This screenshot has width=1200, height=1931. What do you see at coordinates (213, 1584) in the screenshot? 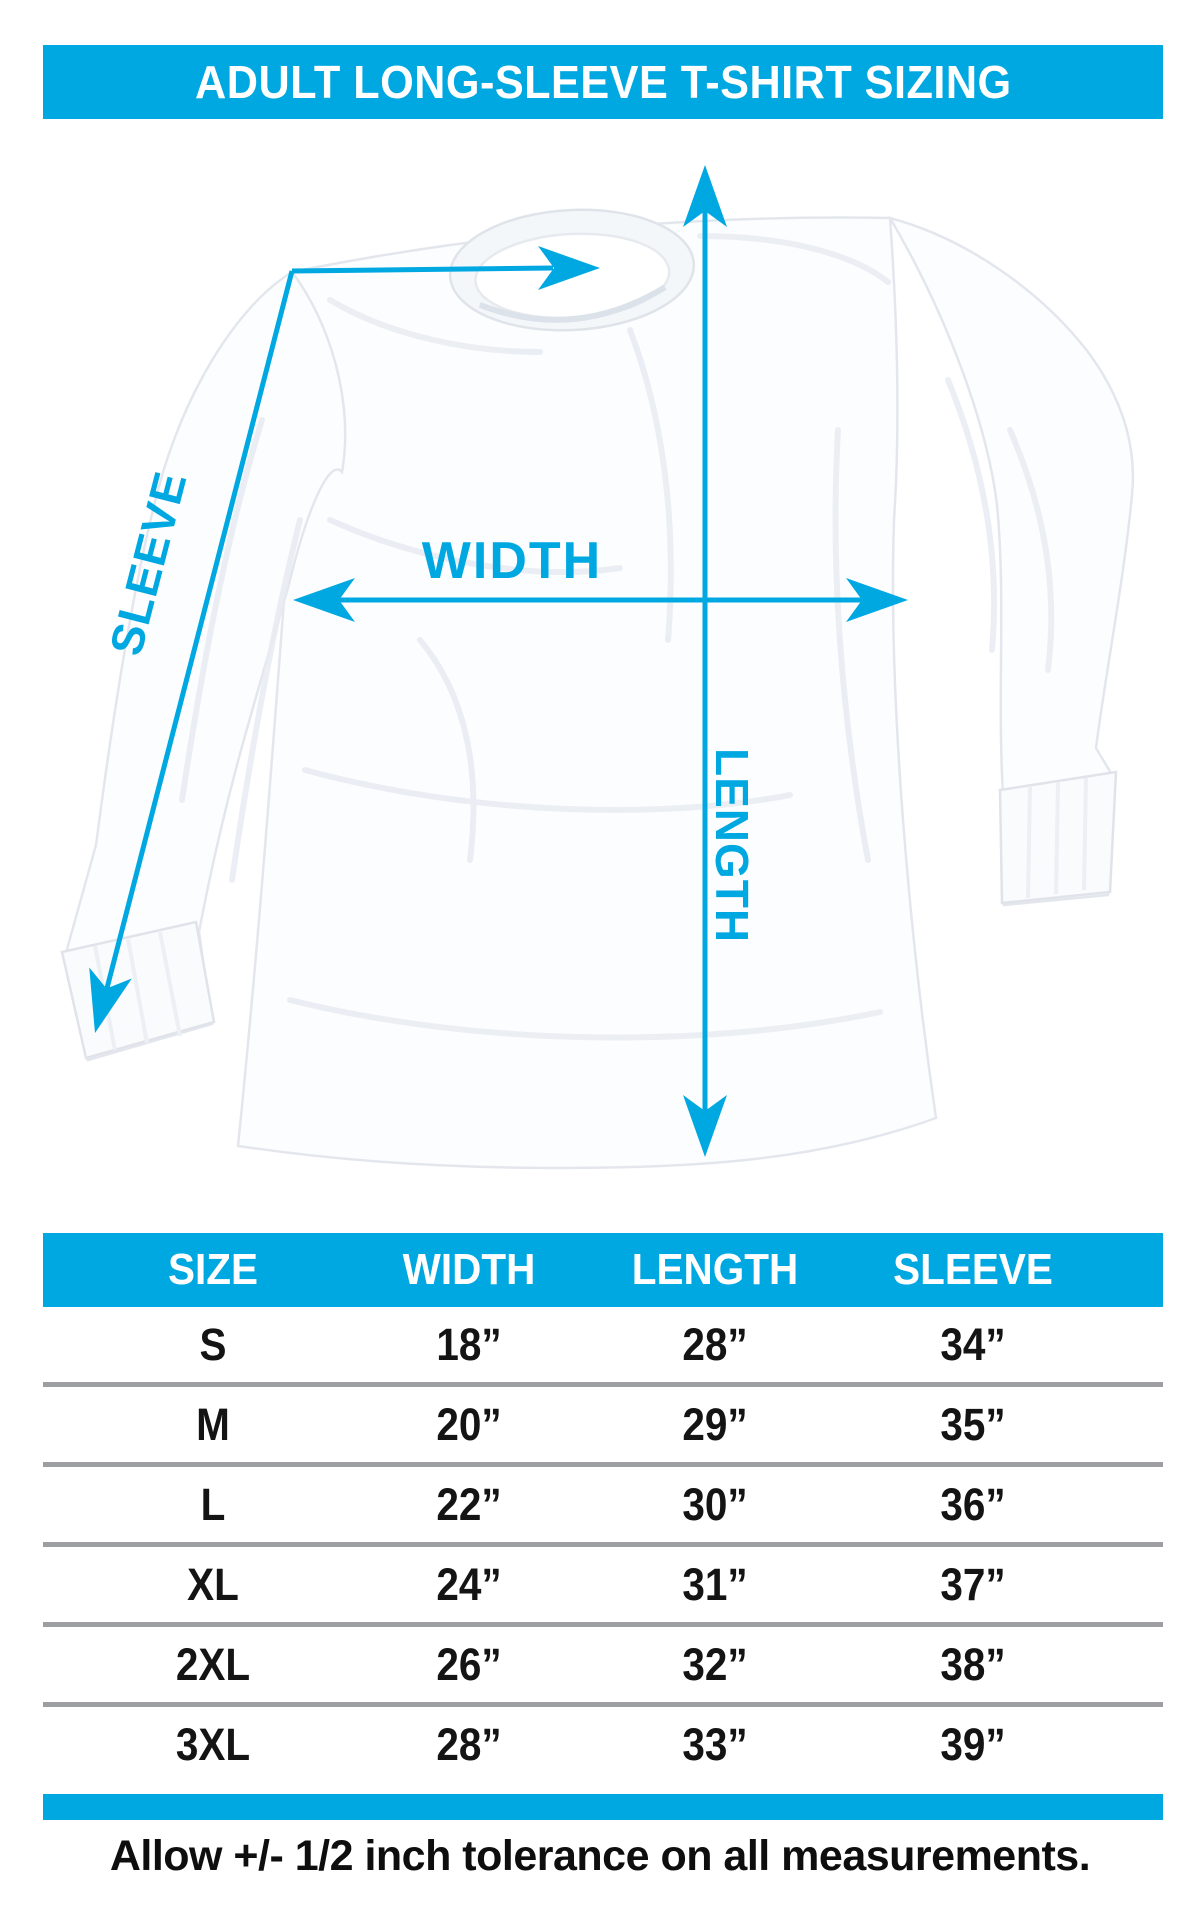
I see `cell-size: XL` at bounding box center [213, 1584].